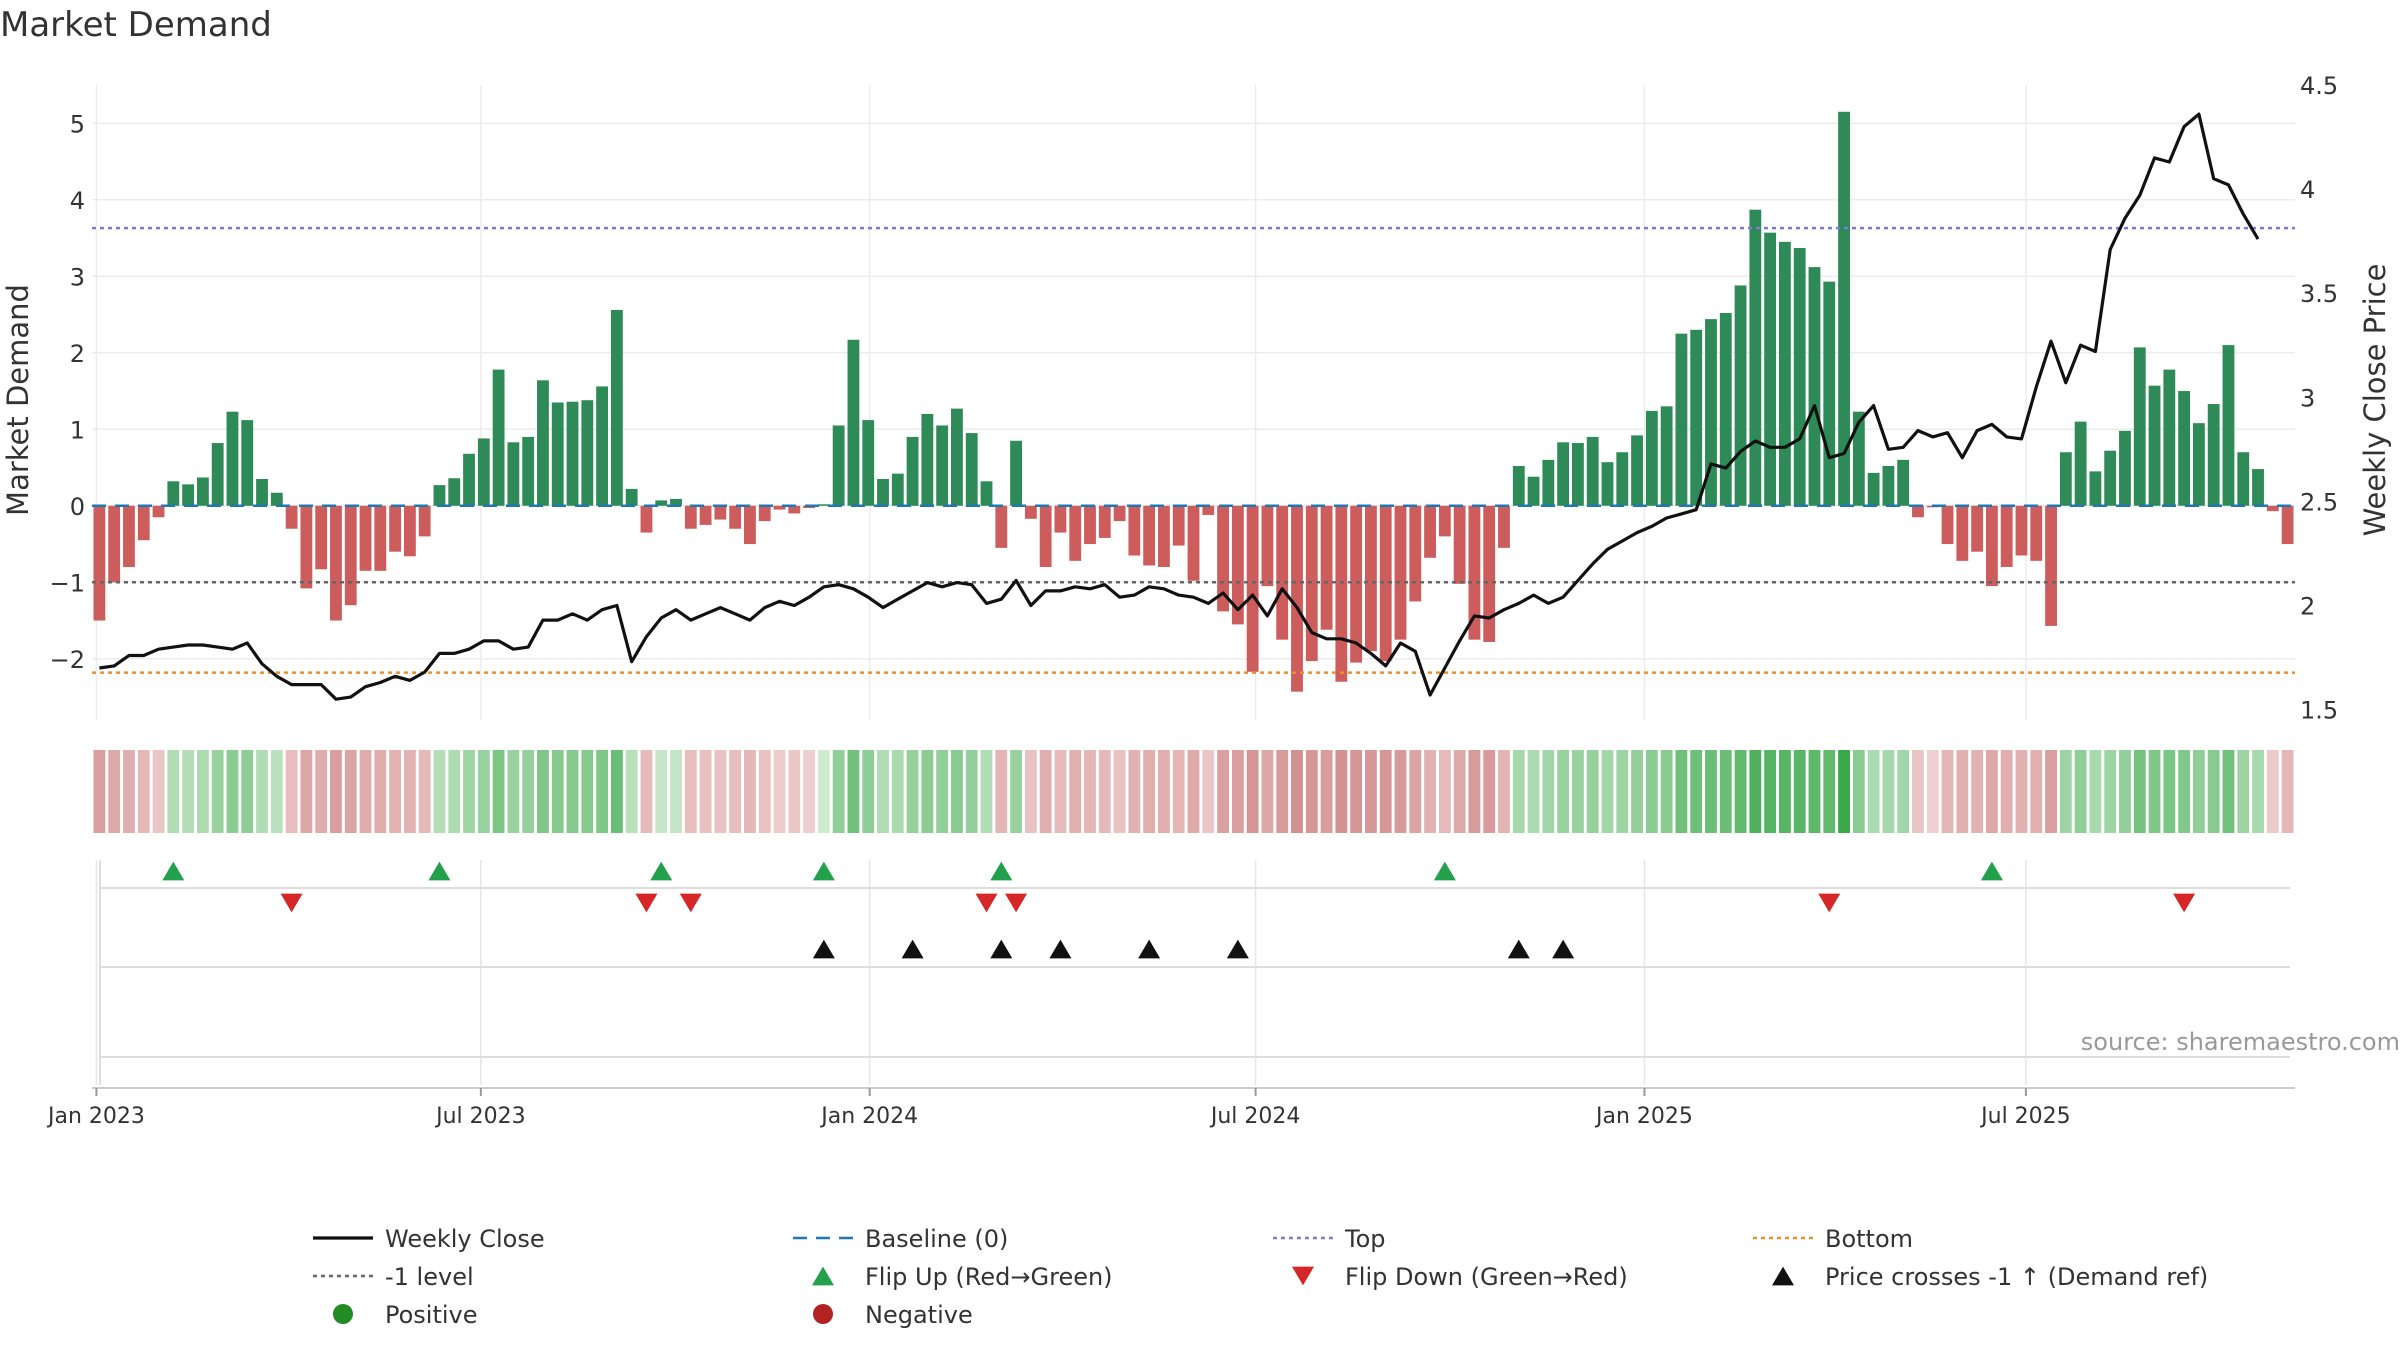 The height and width of the screenshot is (1354, 2400). I want to click on legend-label: Weekly Close, so click(465, 1239).